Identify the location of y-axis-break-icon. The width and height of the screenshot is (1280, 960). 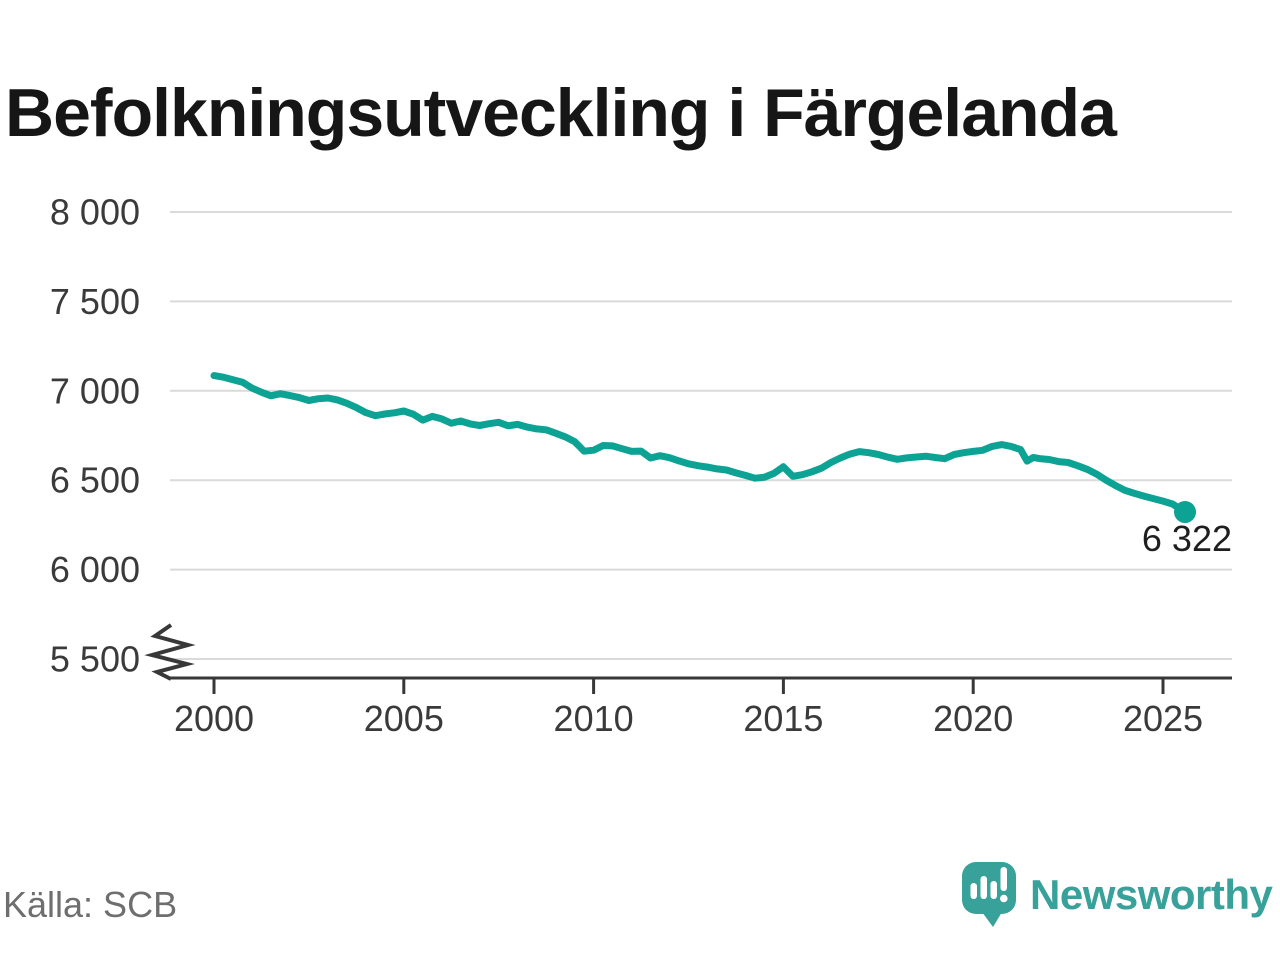
(170, 652).